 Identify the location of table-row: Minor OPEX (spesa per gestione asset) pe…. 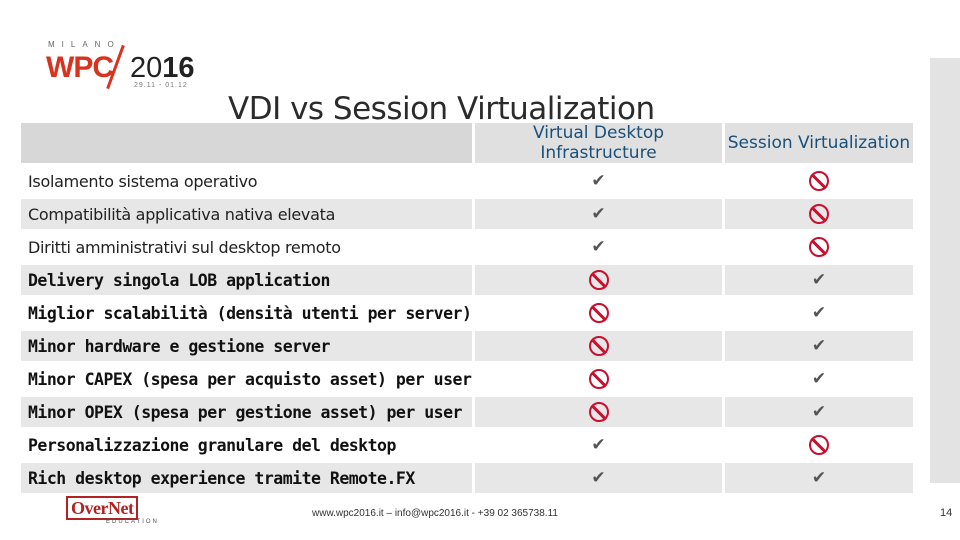
(467, 412).